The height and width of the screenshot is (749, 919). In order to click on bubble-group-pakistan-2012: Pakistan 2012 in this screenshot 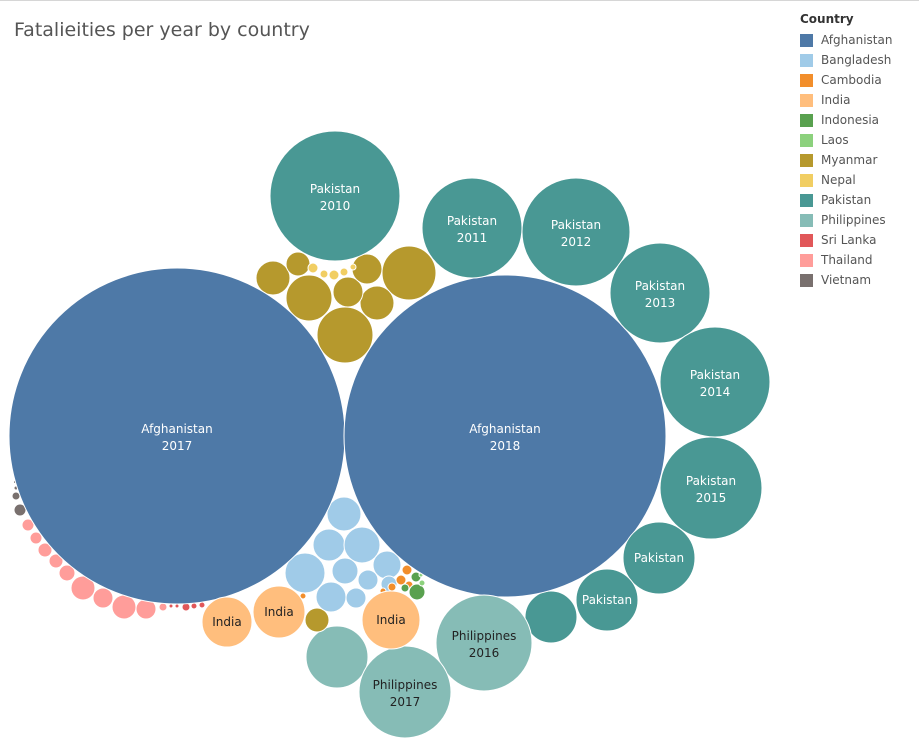, I will do `click(576, 232)`.